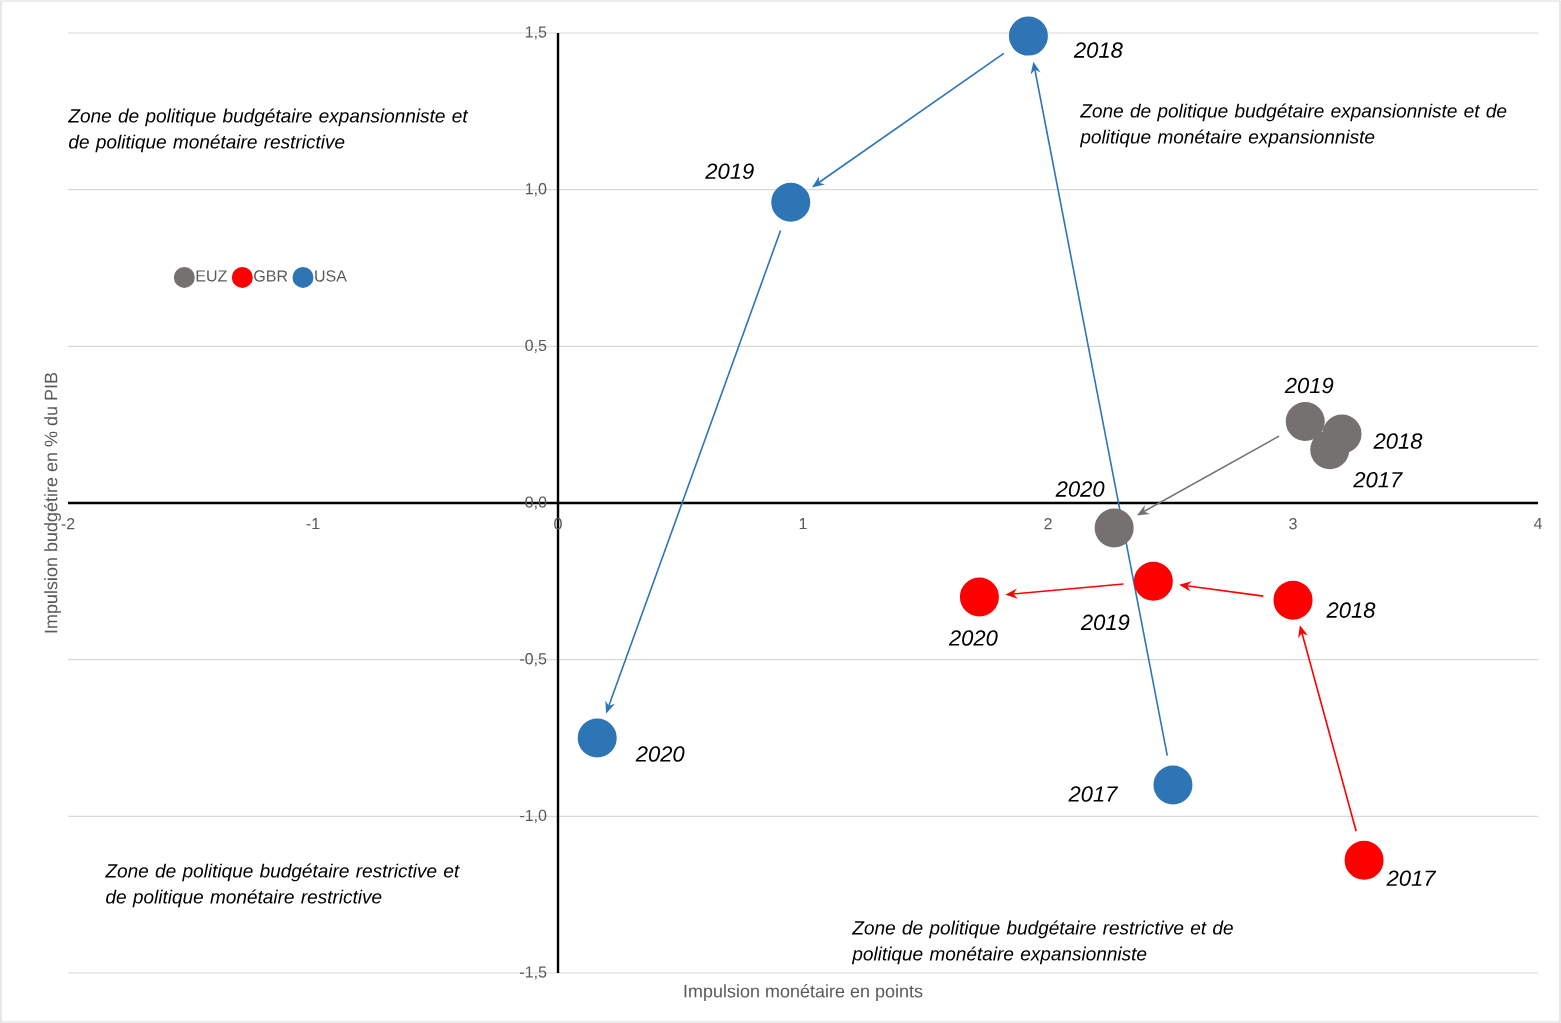  Describe the element at coordinates (533, 816) in the screenshot. I see `y-tick-label: -1,0` at that location.